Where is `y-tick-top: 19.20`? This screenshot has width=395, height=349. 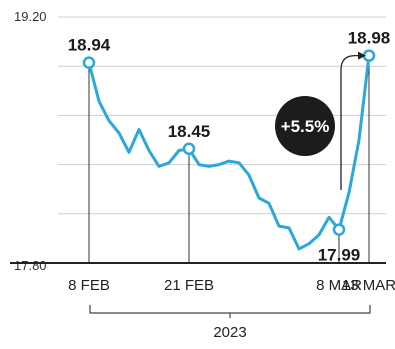 y-tick-top: 19.20 is located at coordinates (30, 16).